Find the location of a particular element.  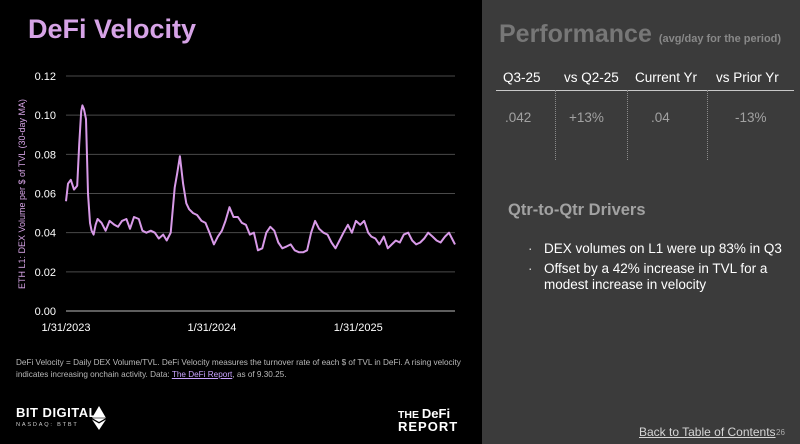

x-tick-label: 1/31/2023 is located at coordinates (66, 328).